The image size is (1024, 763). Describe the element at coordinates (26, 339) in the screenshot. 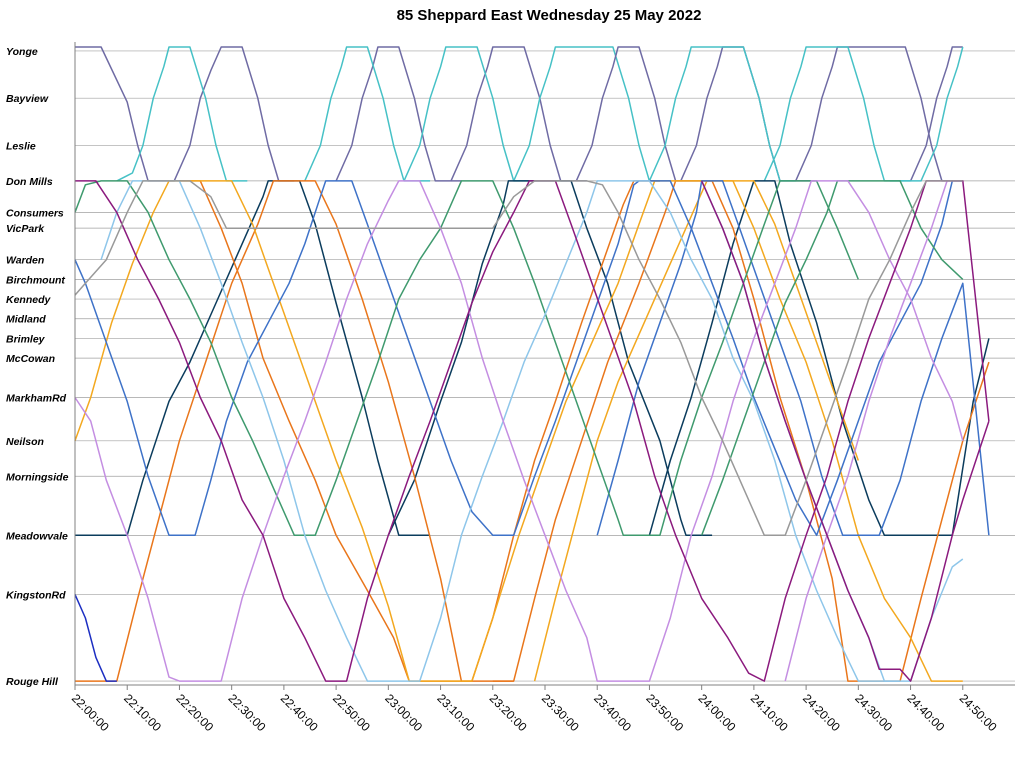

I see `stop-label: Brimley` at that location.